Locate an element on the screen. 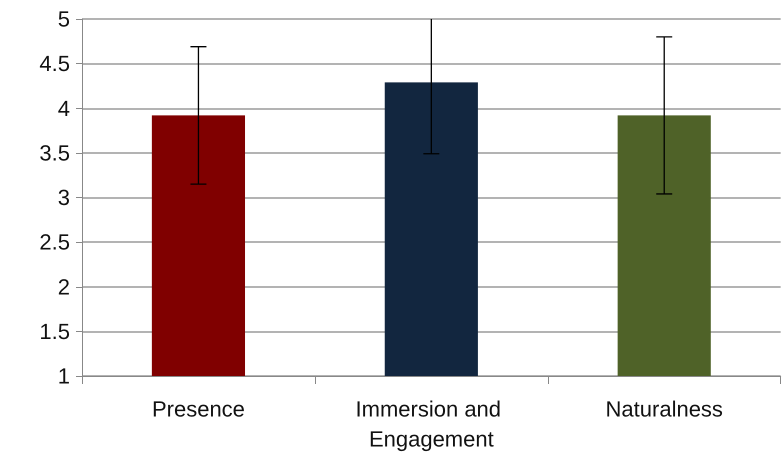 This screenshot has height=472, width=782. x-tick-label: Presence is located at coordinates (198, 409).